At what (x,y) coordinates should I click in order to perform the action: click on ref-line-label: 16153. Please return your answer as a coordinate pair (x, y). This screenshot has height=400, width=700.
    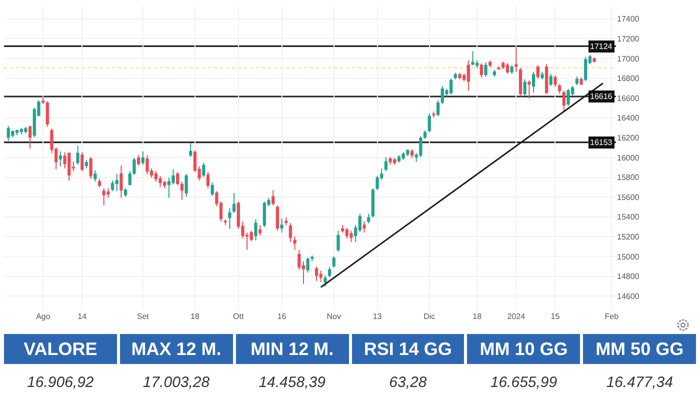
    Looking at the image, I should click on (601, 142).